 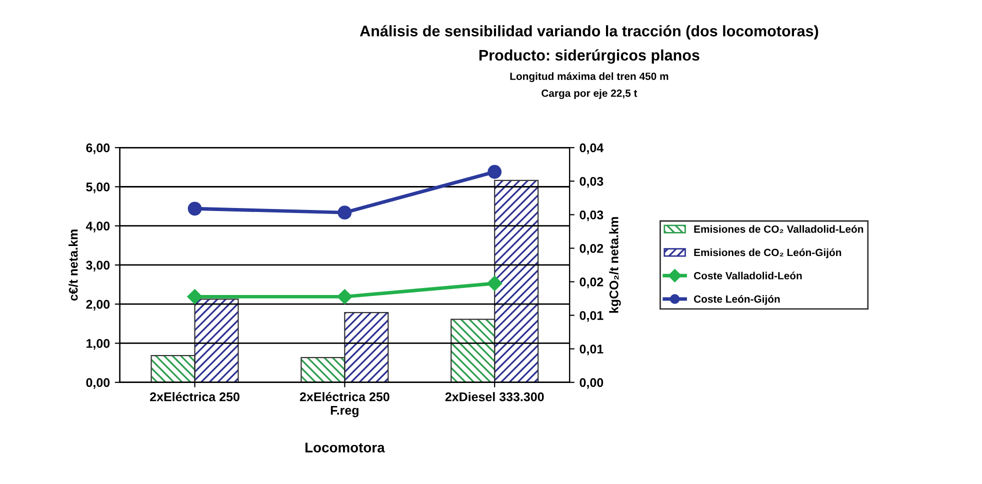 I want to click on y2-tick-label: 0,00, so click(x=592, y=383).